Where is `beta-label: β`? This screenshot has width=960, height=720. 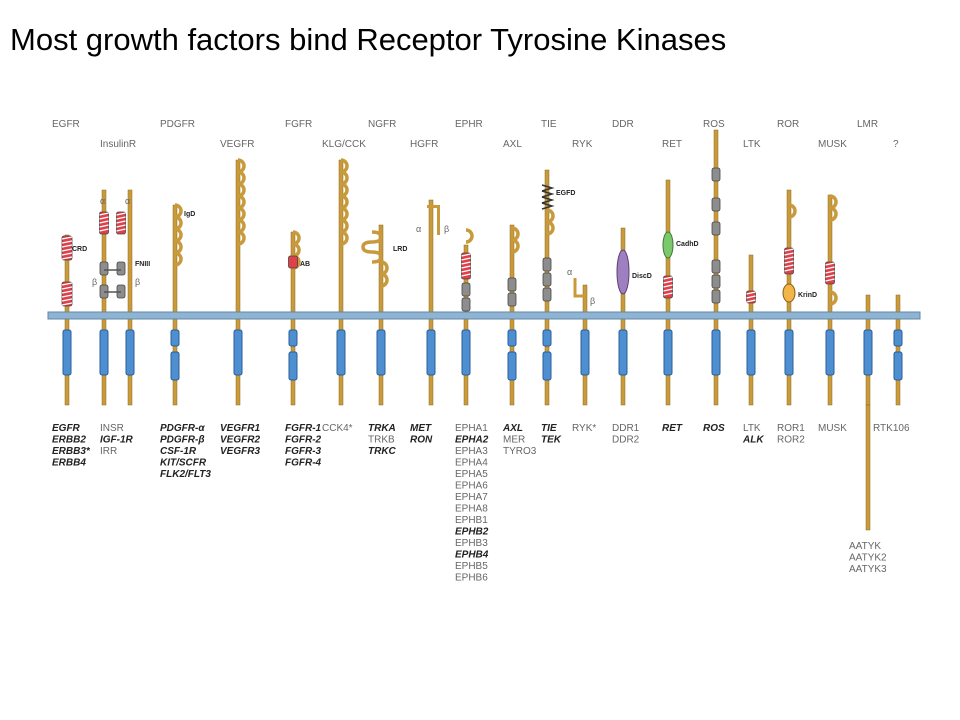 beta-label: β is located at coordinates (592, 301).